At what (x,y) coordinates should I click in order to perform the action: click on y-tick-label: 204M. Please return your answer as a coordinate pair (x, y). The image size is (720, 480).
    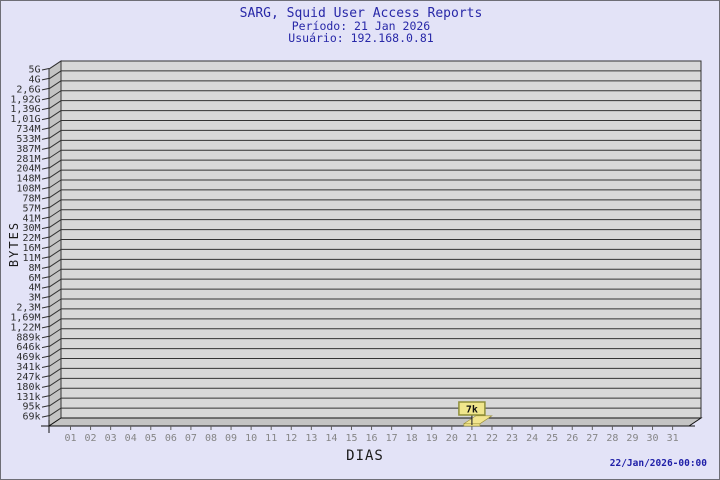
    Looking at the image, I should click on (28, 169).